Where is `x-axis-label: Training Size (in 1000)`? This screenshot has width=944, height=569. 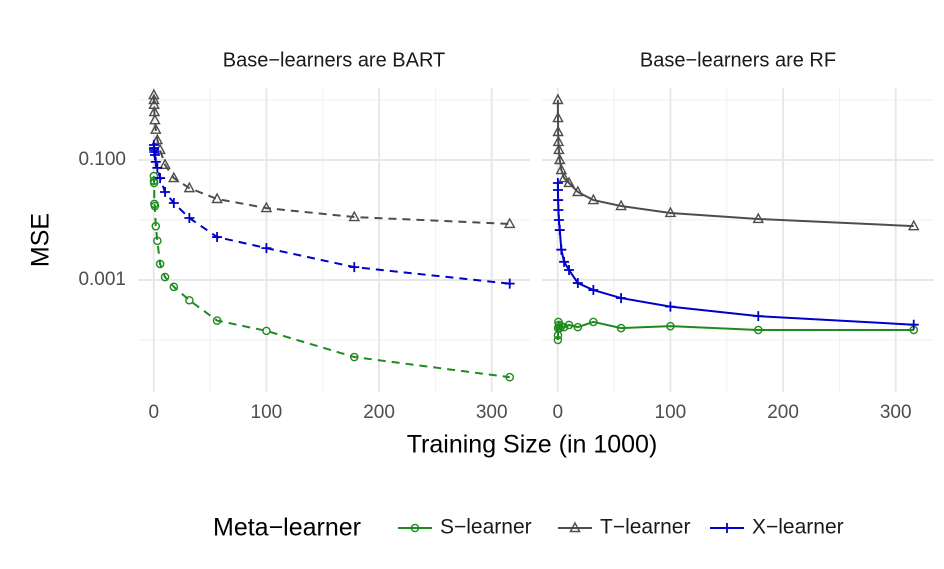 x-axis-label: Training Size (in 1000) is located at coordinates (532, 445).